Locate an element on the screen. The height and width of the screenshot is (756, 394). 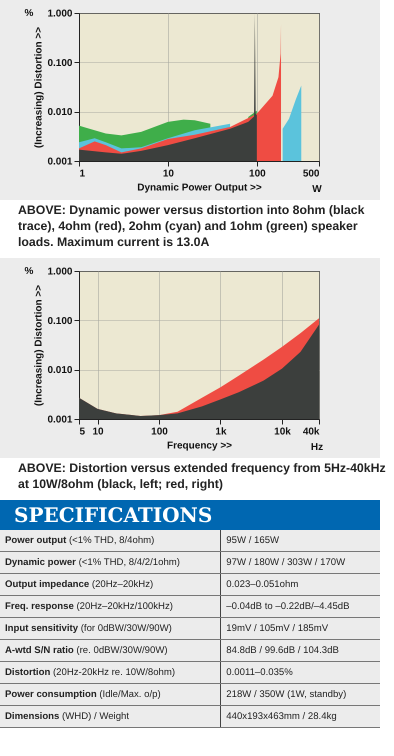
text: Hz is located at coordinates (317, 447).